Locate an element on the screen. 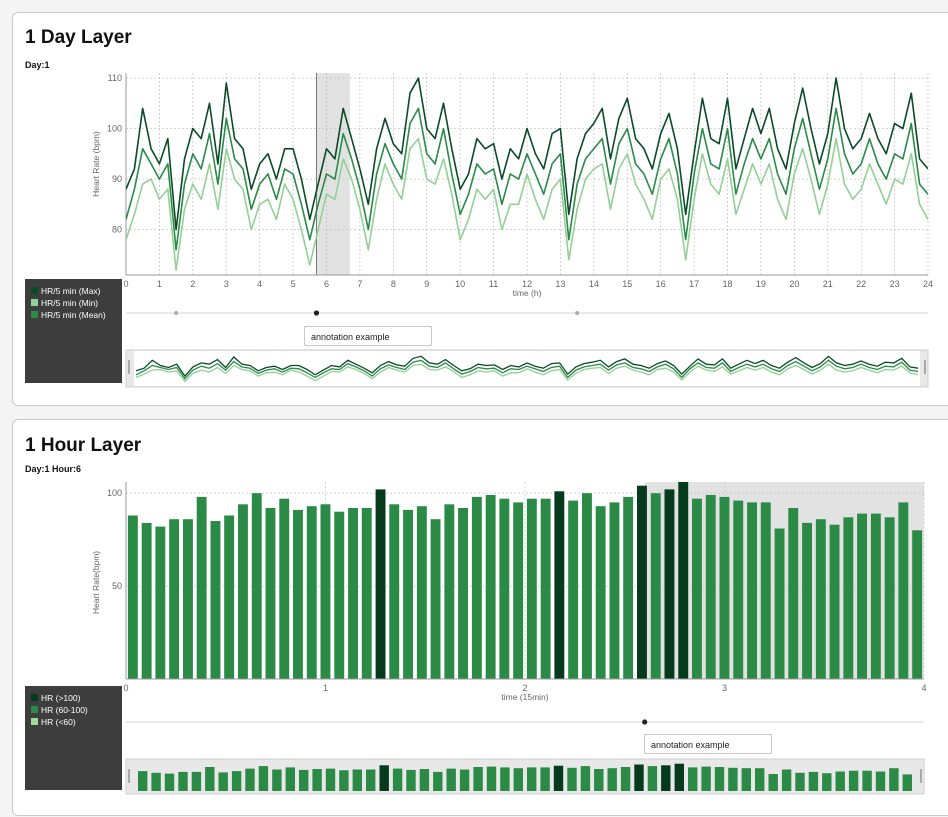 The width and height of the screenshot is (948, 817). day-y-tick-label: 110 is located at coordinates (115, 78).